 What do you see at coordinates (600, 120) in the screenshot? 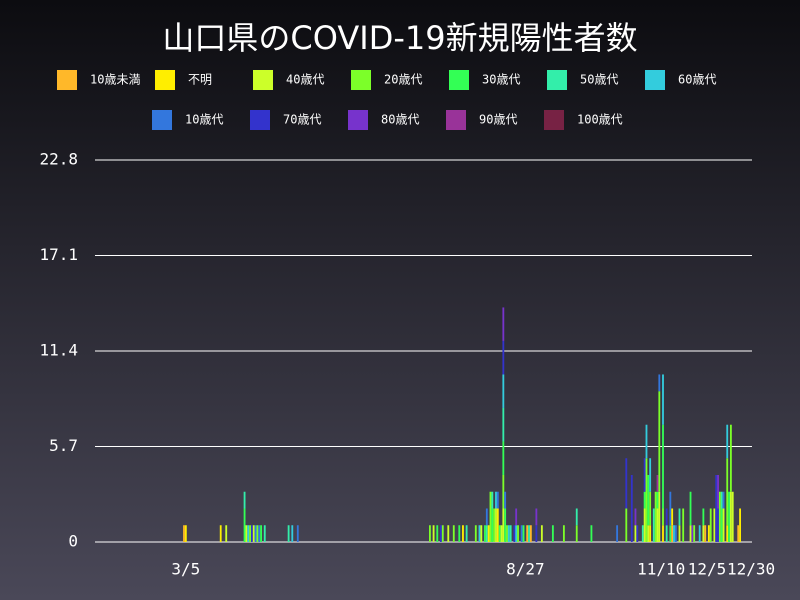
I see `legend-label: 100歳代` at bounding box center [600, 120].